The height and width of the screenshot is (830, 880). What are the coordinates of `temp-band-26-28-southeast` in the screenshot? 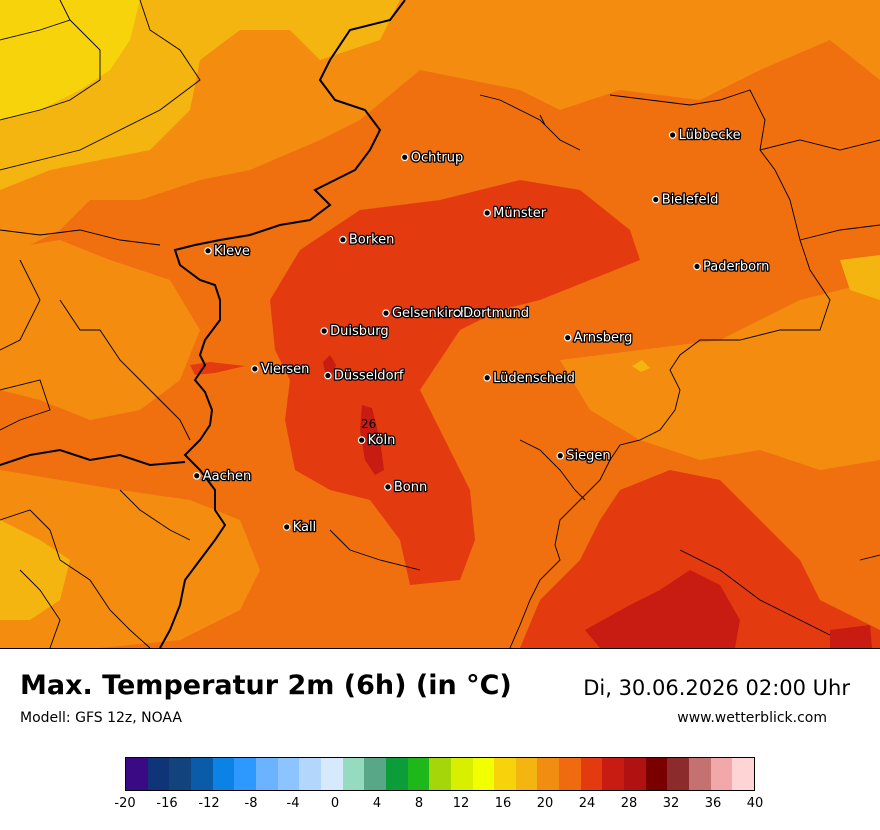 It's located at (662, 609).